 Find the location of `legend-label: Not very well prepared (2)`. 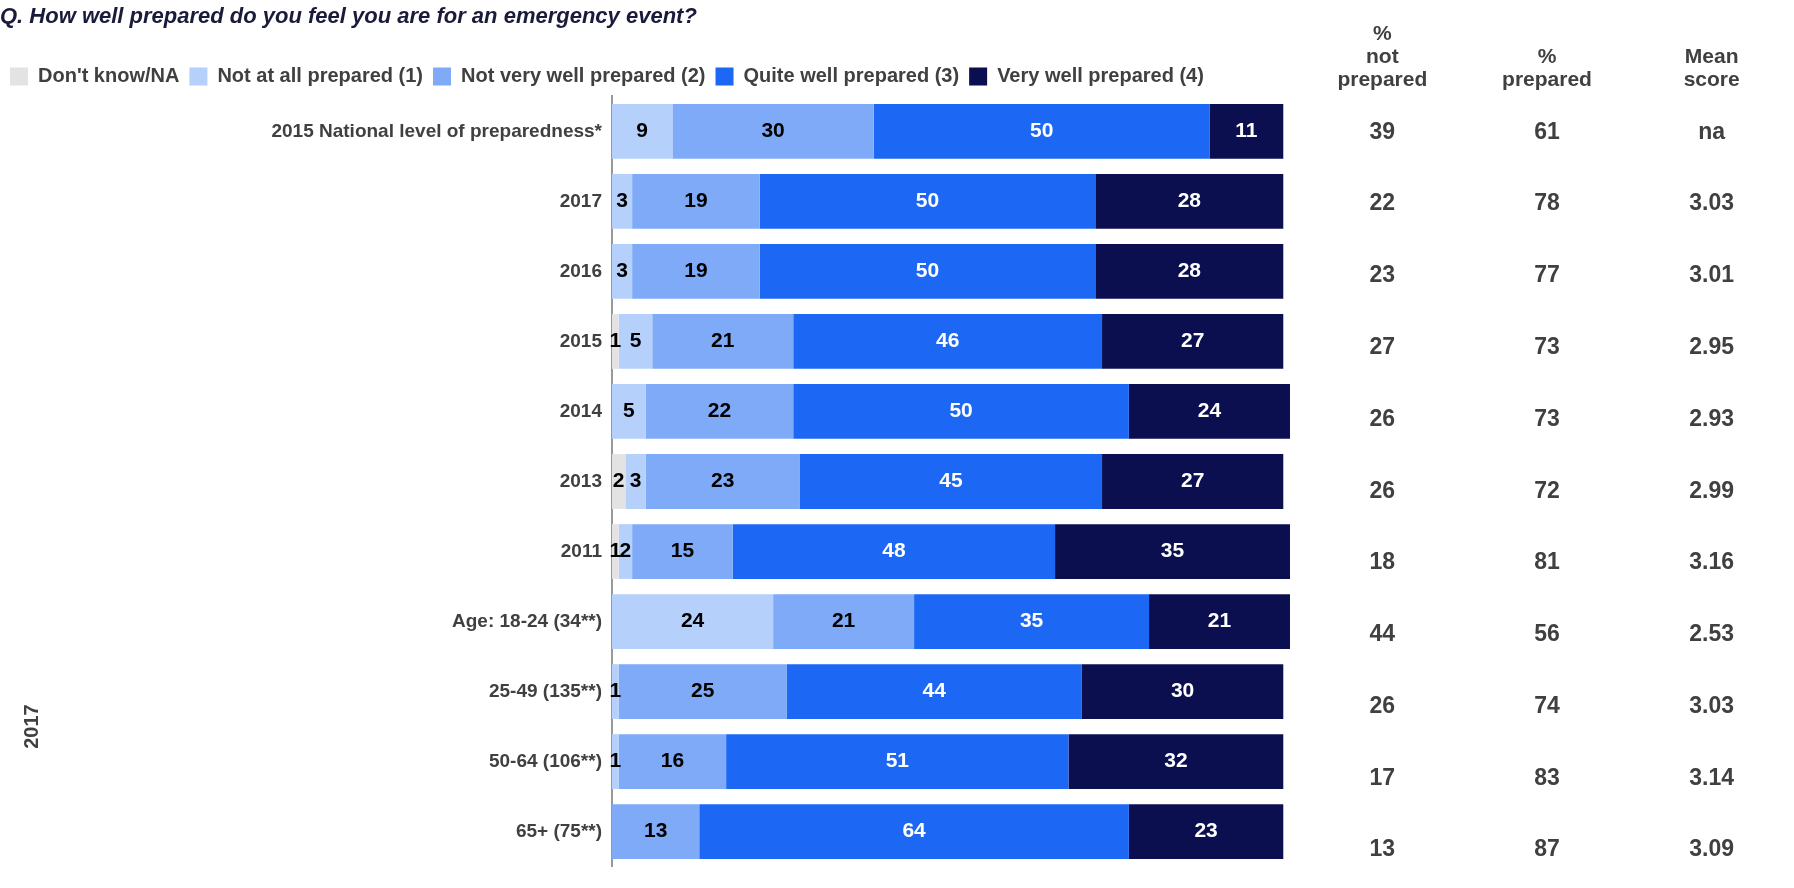

legend-label: Not very well prepared (2) is located at coordinates (583, 74).